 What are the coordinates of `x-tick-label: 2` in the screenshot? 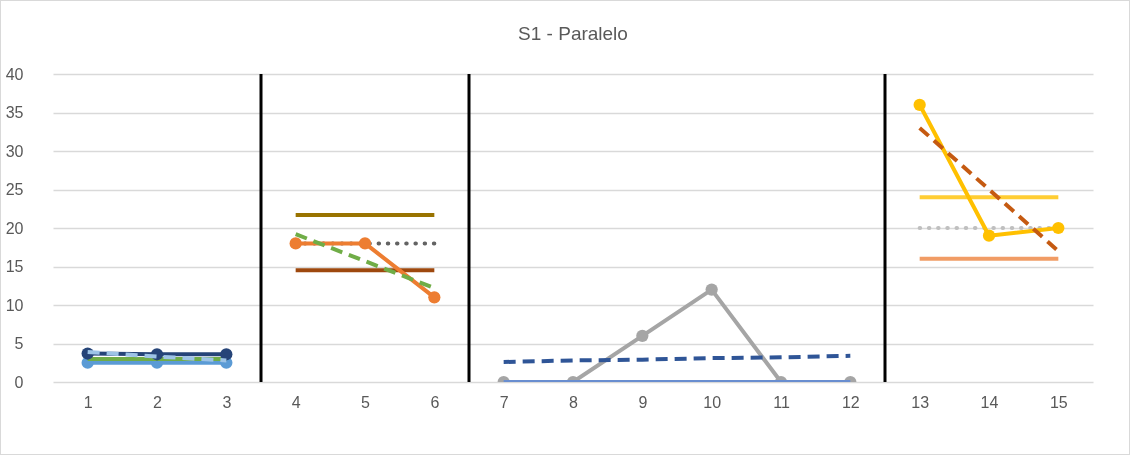 It's located at (158, 402).